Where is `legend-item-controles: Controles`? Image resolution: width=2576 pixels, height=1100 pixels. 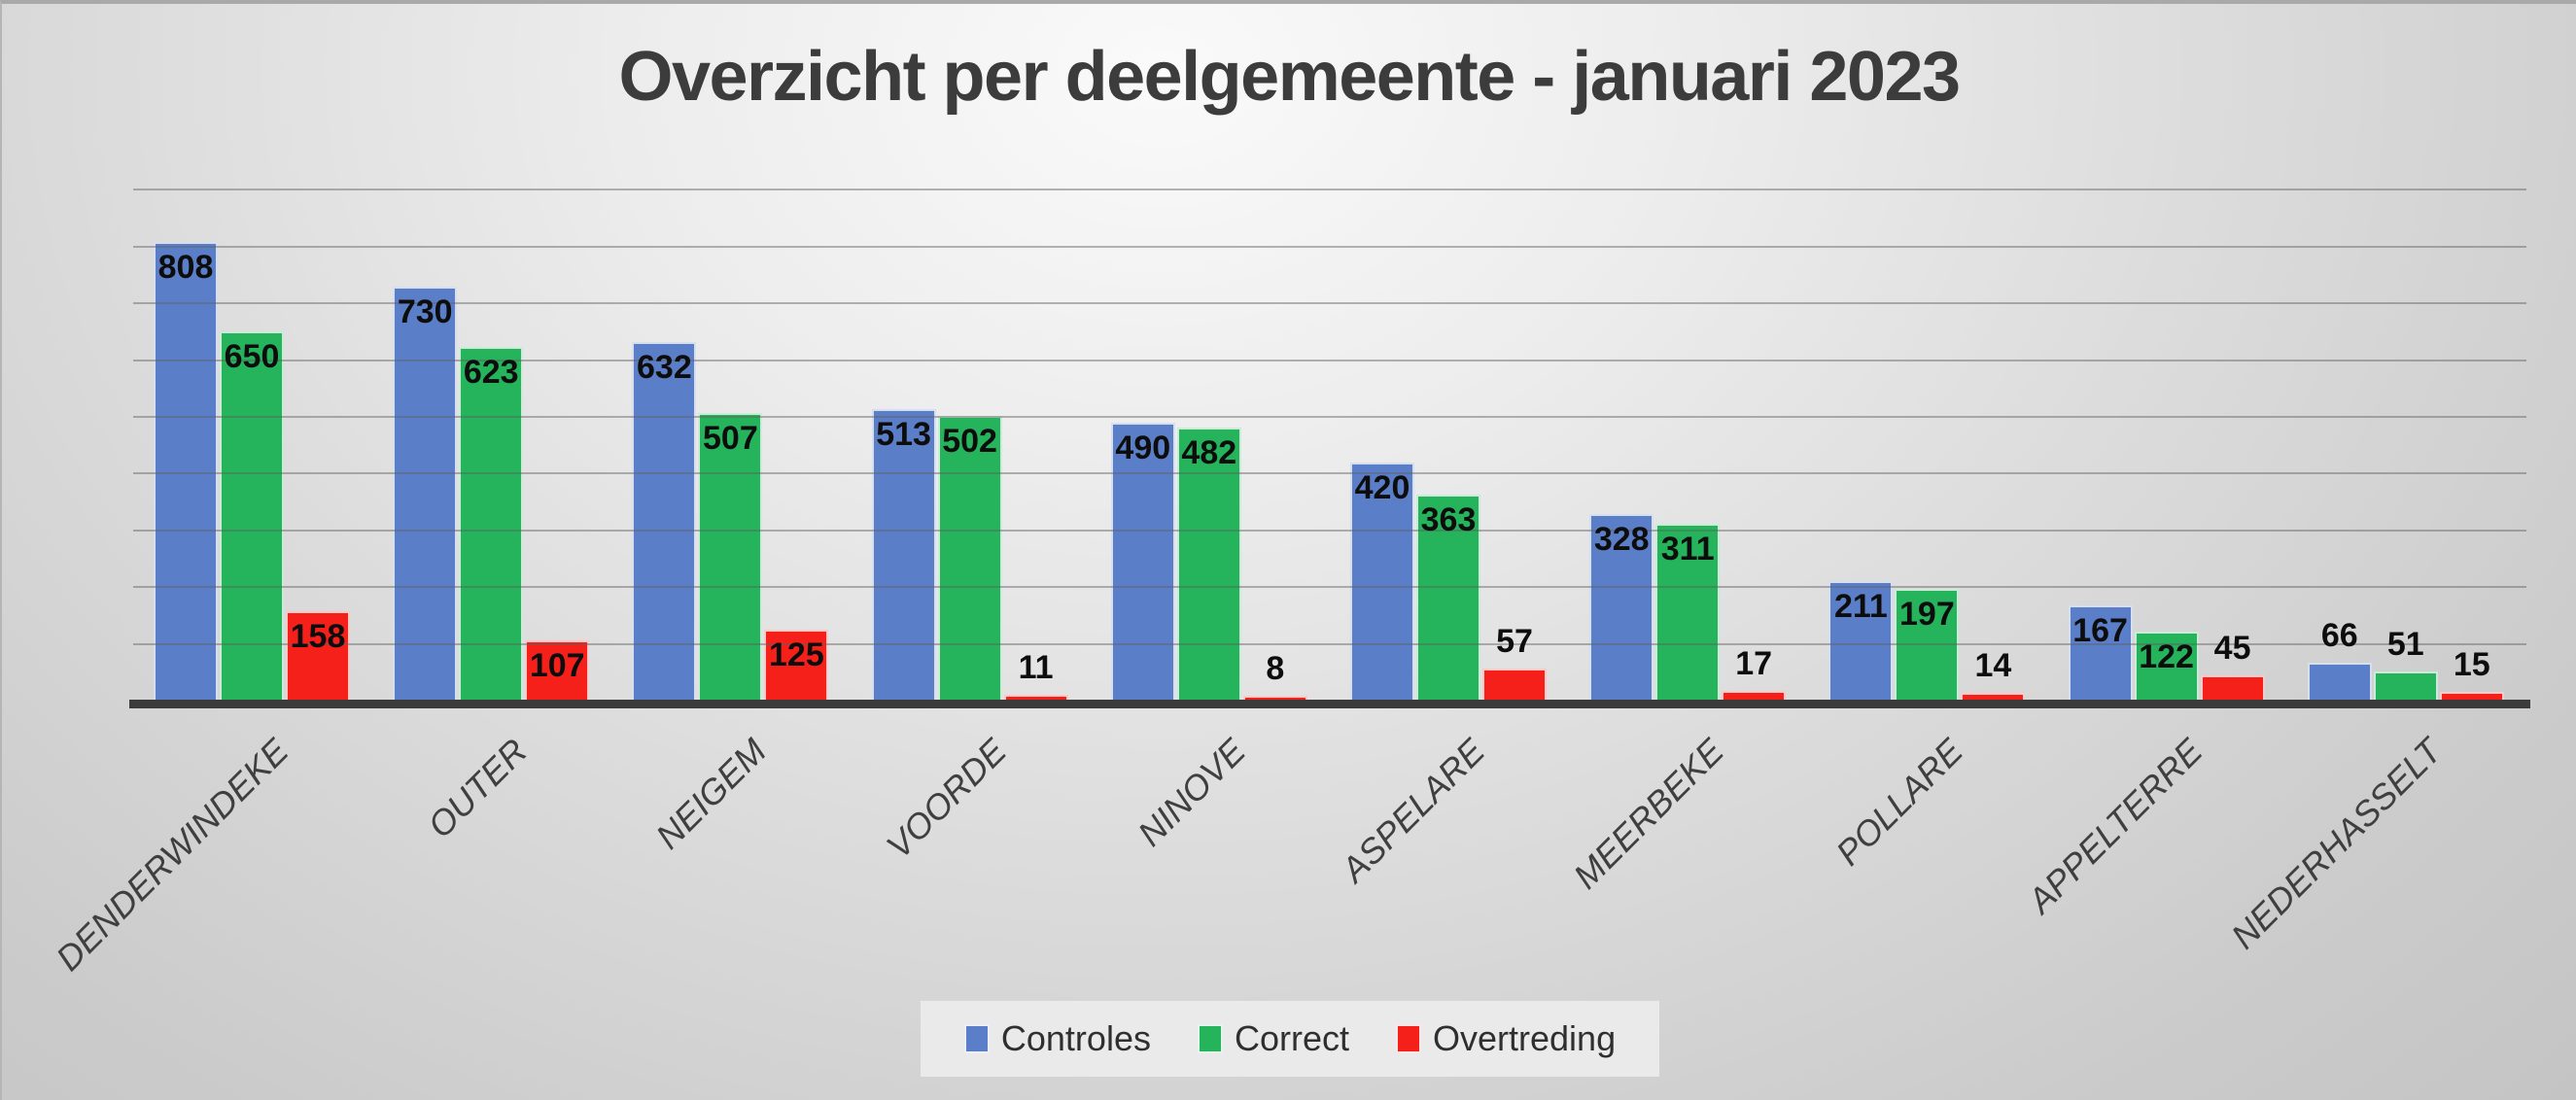 legend-item-controles: Controles is located at coordinates (1057, 1038).